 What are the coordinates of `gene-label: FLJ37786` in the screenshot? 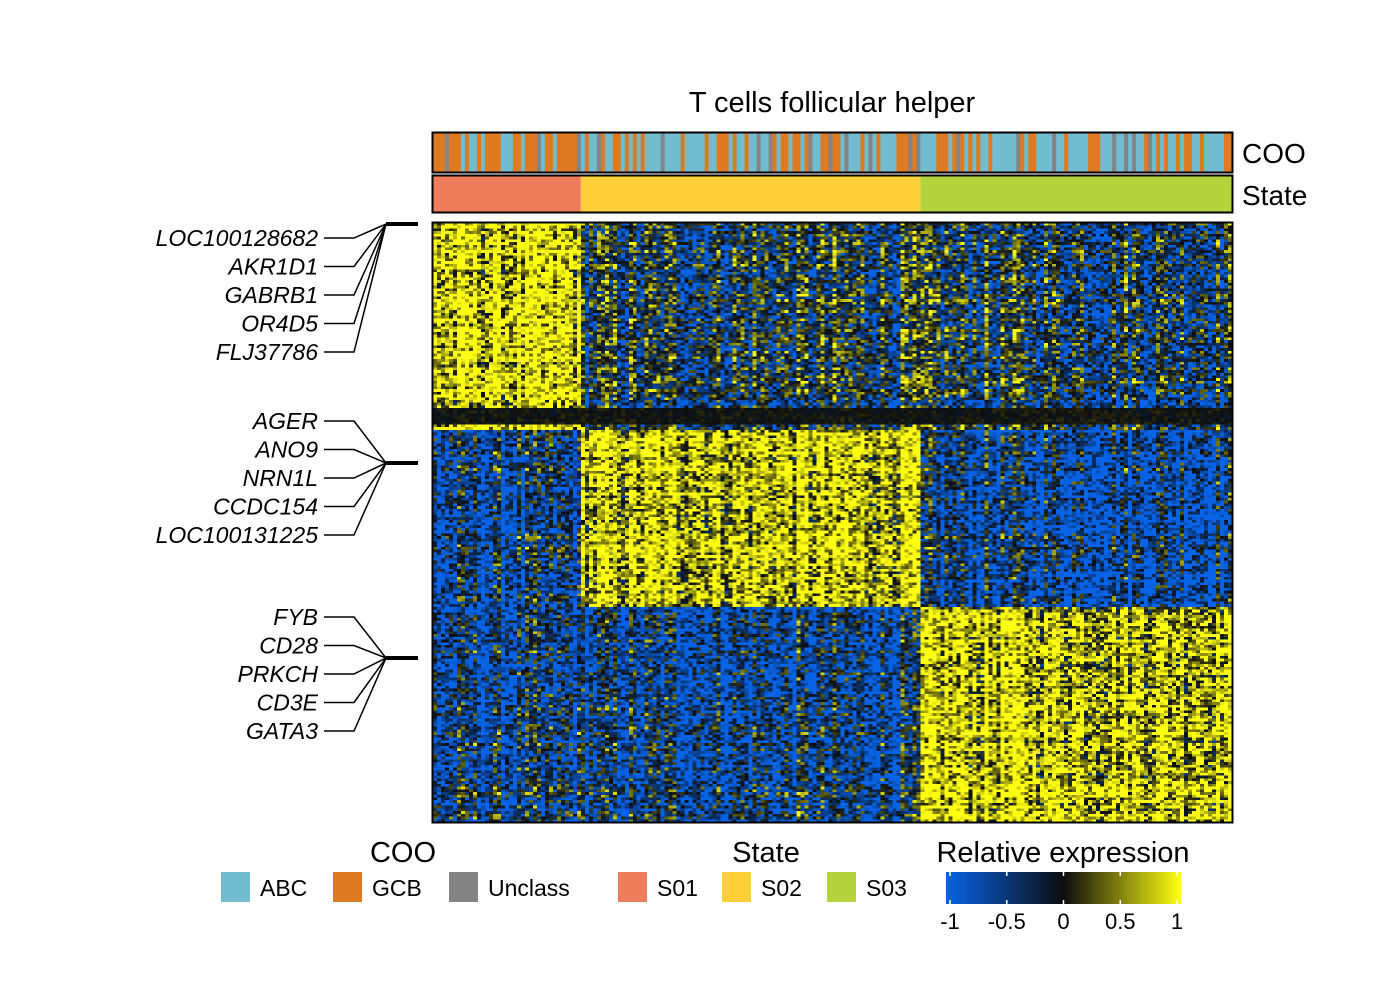 It's located at (267, 352).